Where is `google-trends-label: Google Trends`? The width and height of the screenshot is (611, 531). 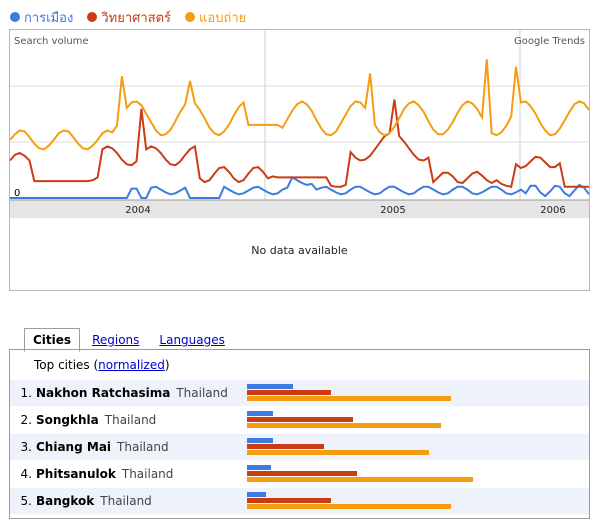
google-trends-label: Google Trends is located at coordinates (549, 41).